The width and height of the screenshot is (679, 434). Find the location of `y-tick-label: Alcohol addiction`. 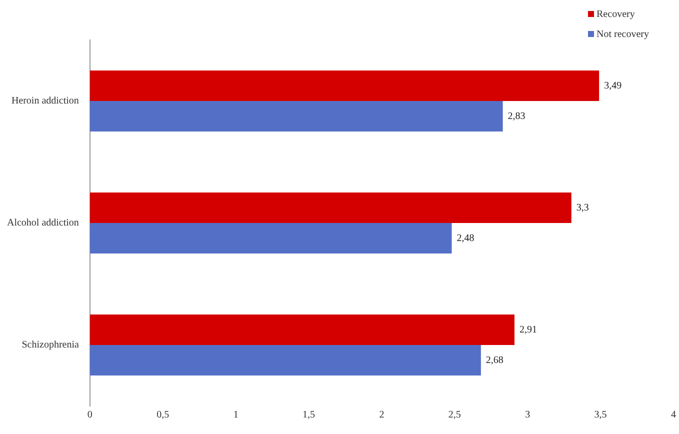

y-tick-label: Alcohol addiction is located at coordinates (42, 223).